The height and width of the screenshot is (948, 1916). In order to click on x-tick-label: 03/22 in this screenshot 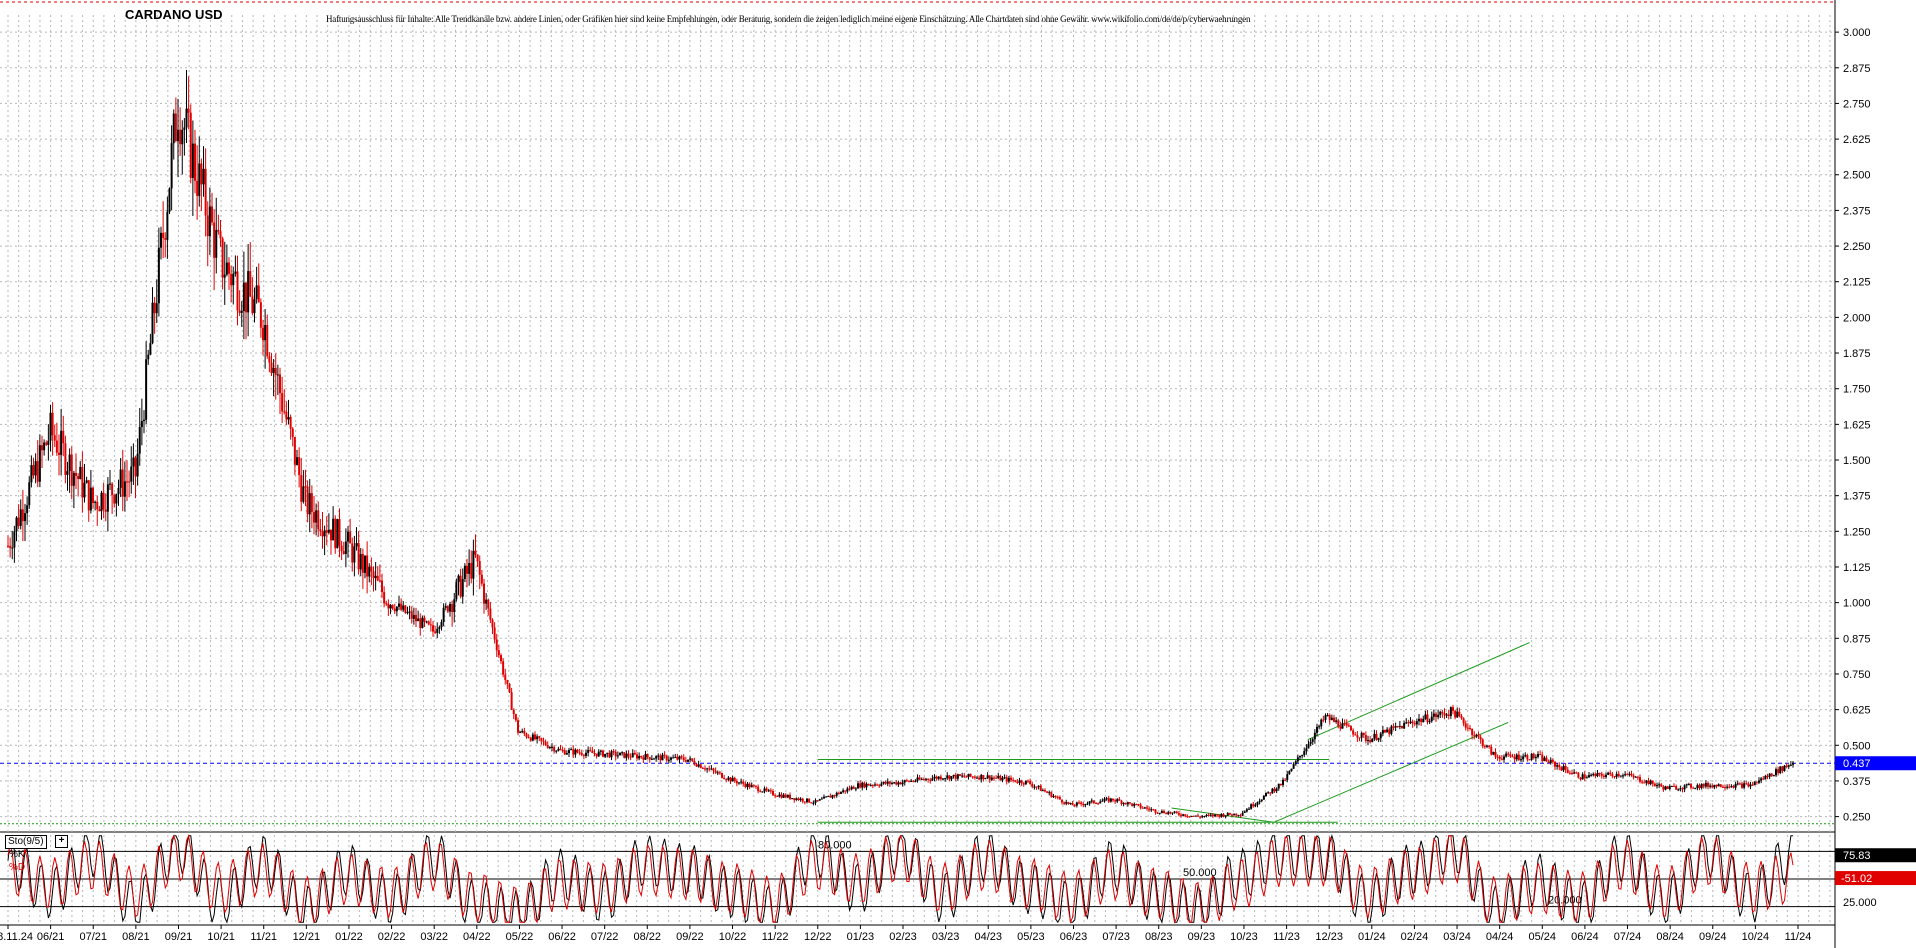, I will do `click(434, 937)`.